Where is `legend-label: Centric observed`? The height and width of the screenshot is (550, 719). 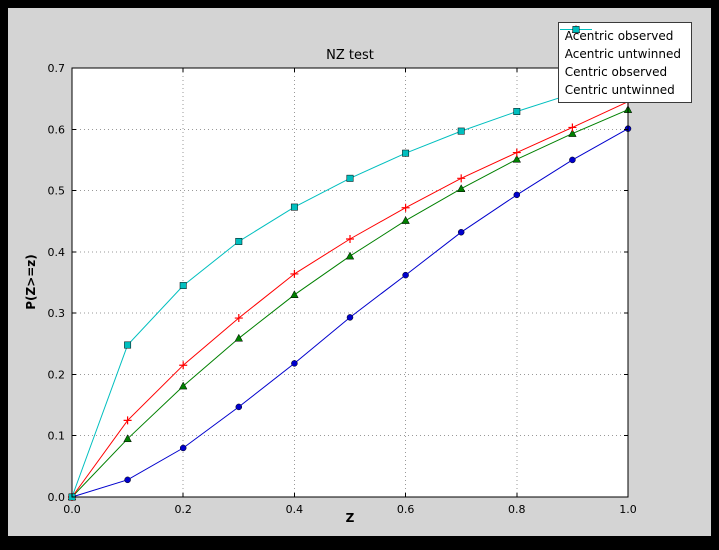 legend-label: Centric observed is located at coordinates (616, 71).